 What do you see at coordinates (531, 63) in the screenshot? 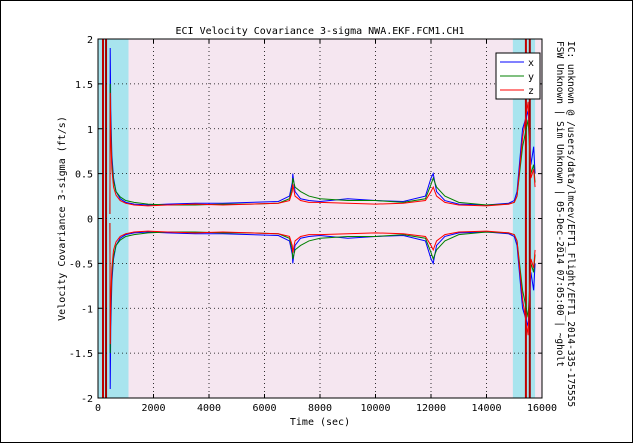
I see `legend-label-x: x` at bounding box center [531, 63].